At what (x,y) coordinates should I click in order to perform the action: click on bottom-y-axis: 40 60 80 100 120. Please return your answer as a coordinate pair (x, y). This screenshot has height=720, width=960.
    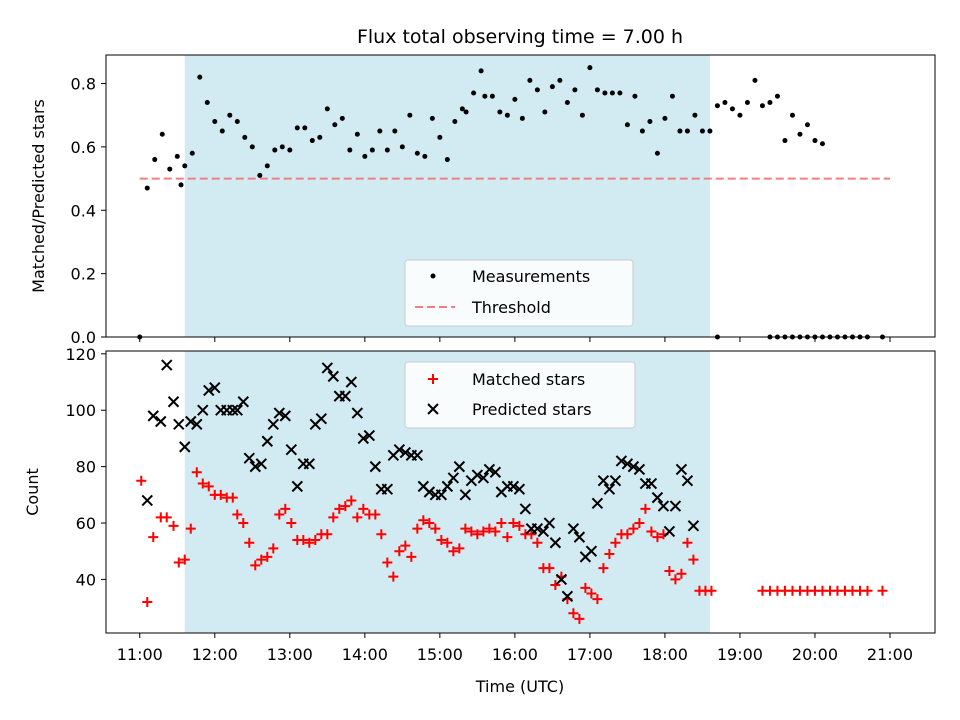
    Looking at the image, I should click on (85, 467).